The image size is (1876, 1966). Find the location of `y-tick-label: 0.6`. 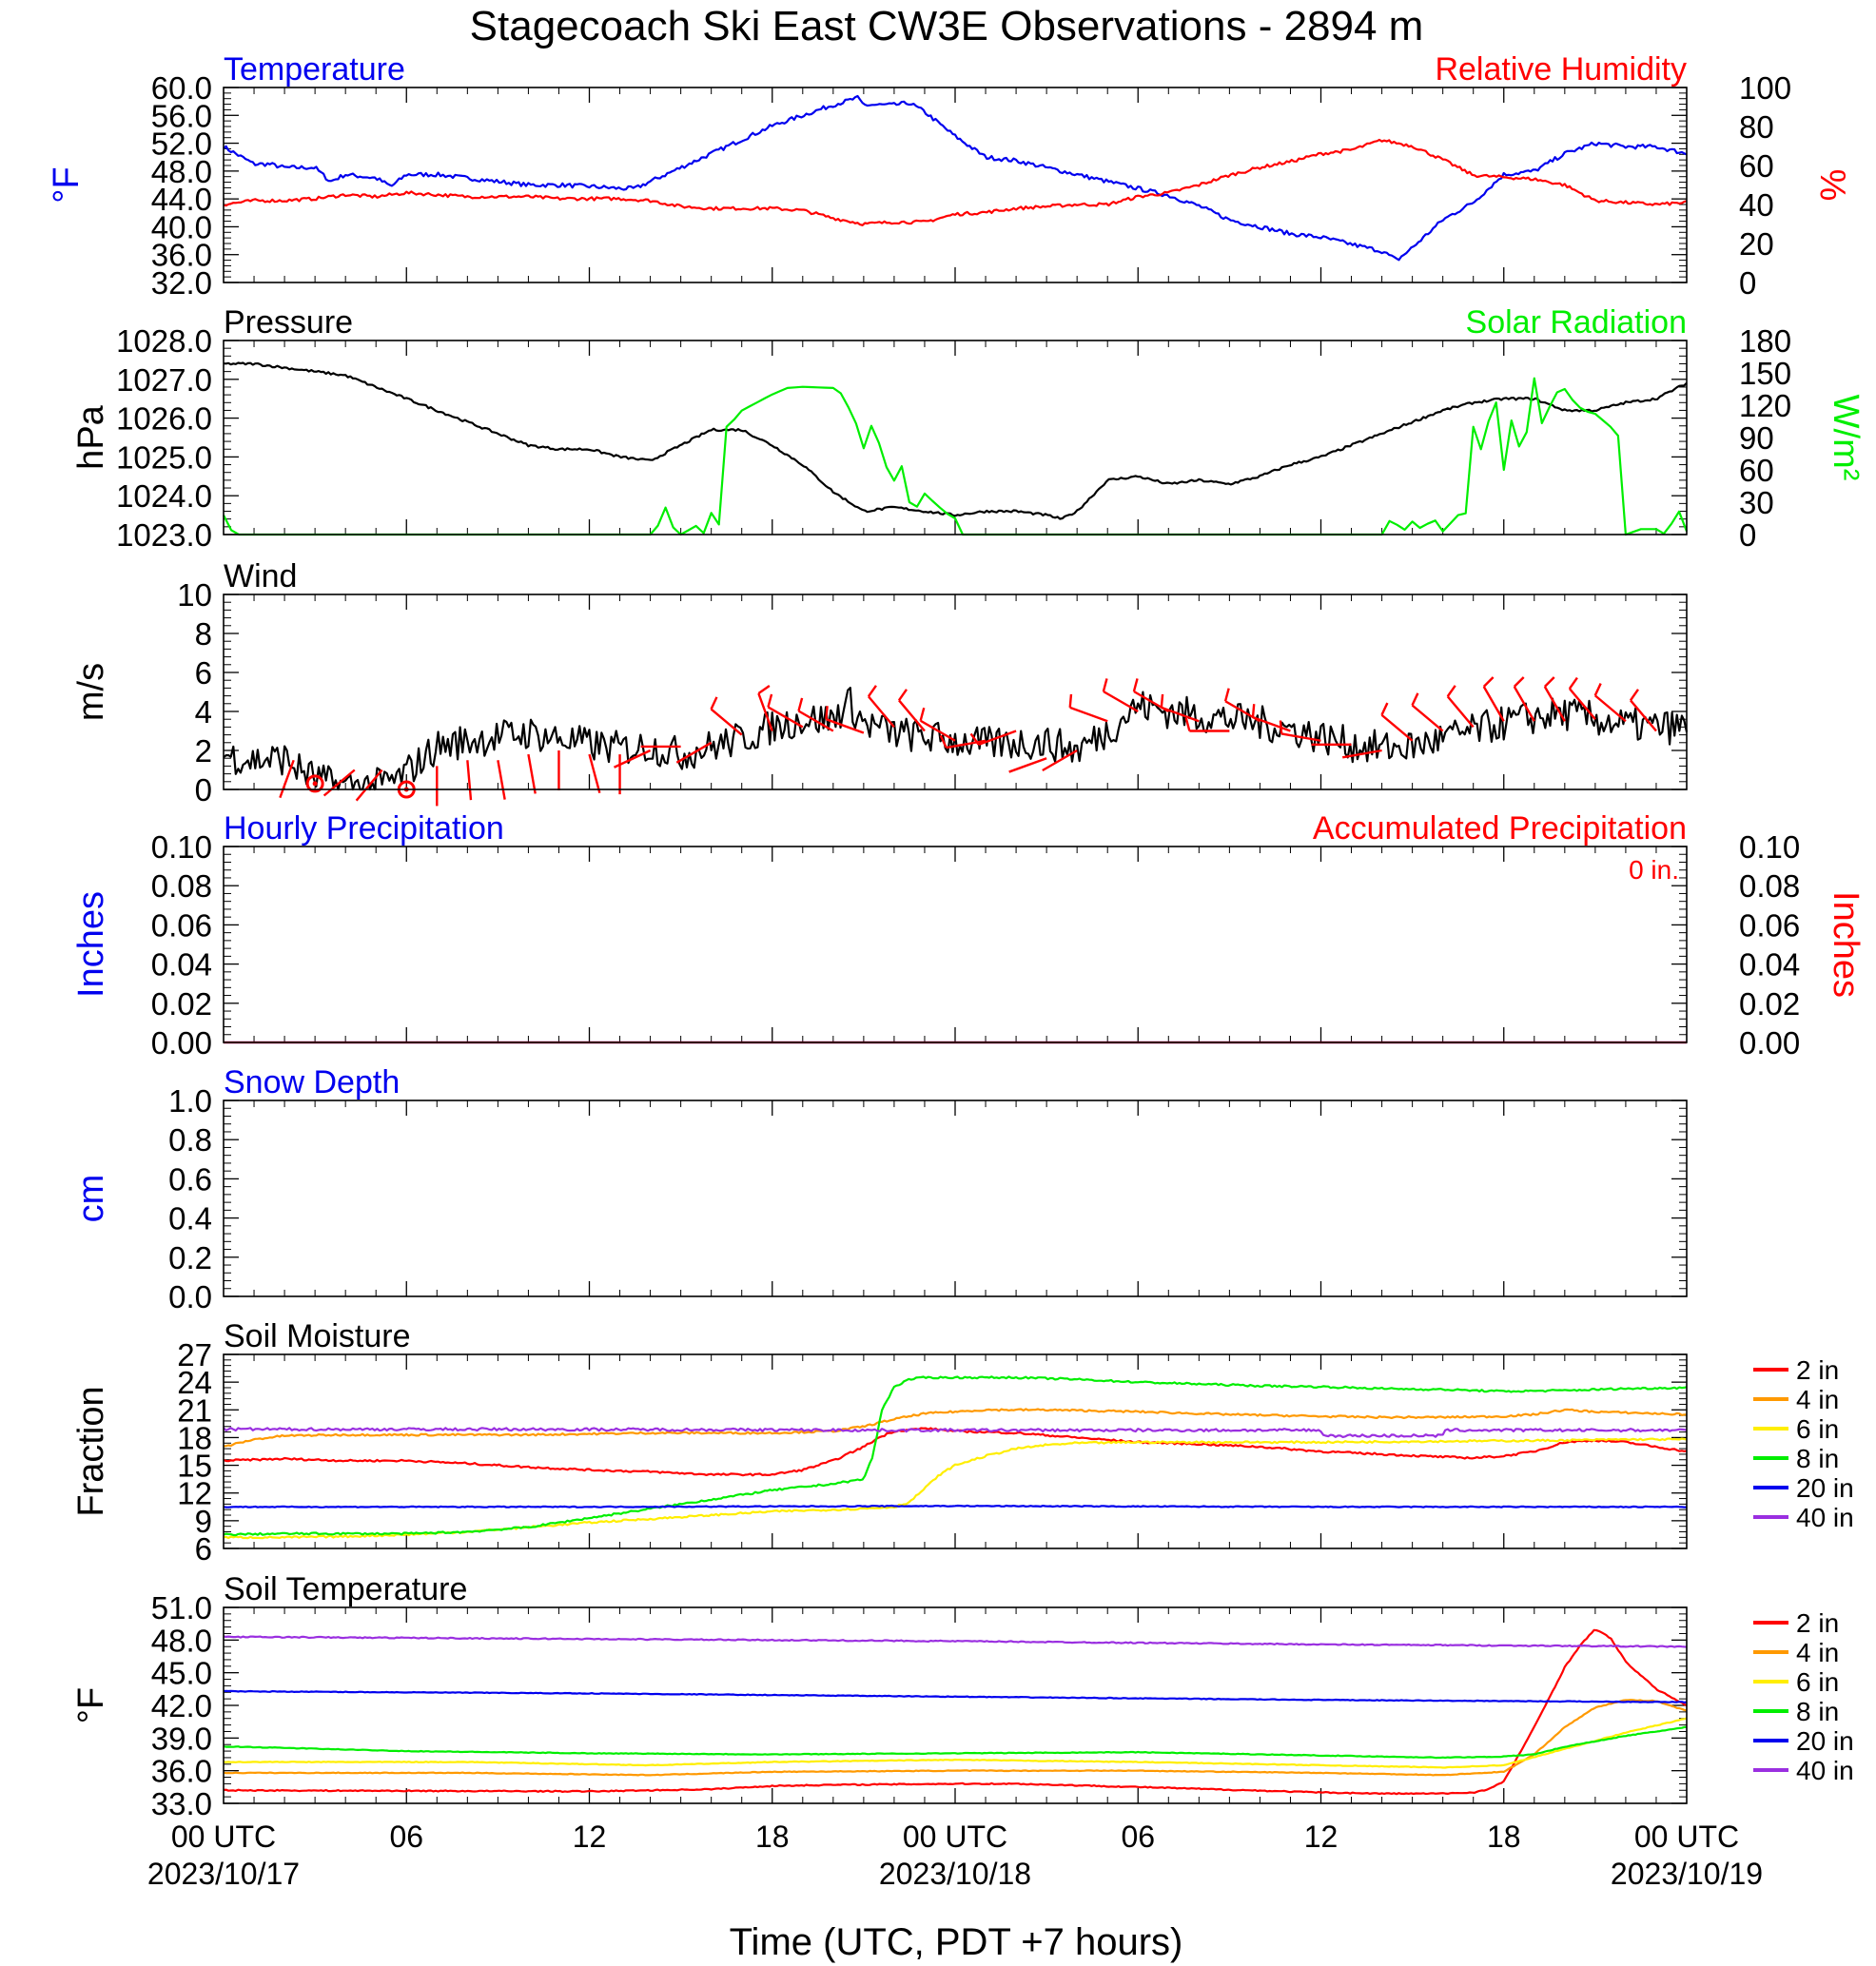

y-tick-label: 0.6 is located at coordinates (190, 1179).